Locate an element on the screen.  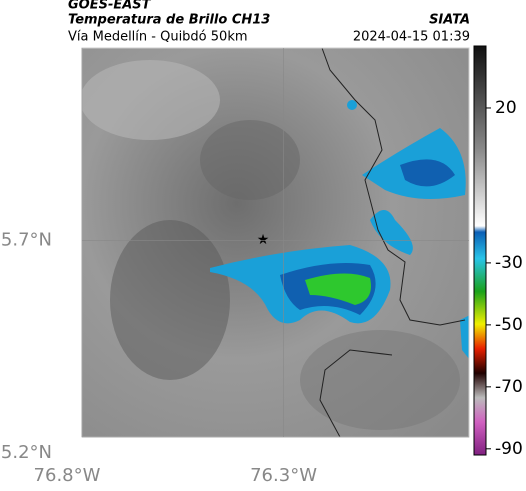
colorbar-label: -30 is located at coordinates (509, 263).